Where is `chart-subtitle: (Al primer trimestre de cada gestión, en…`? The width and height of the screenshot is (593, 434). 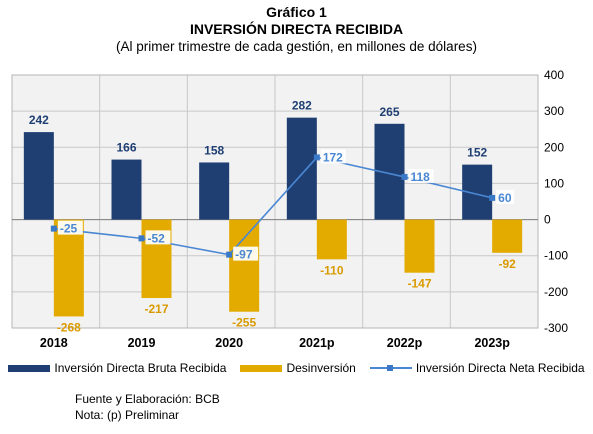 chart-subtitle: (Al primer trimestre de cada gestión, en… is located at coordinates (296, 46).